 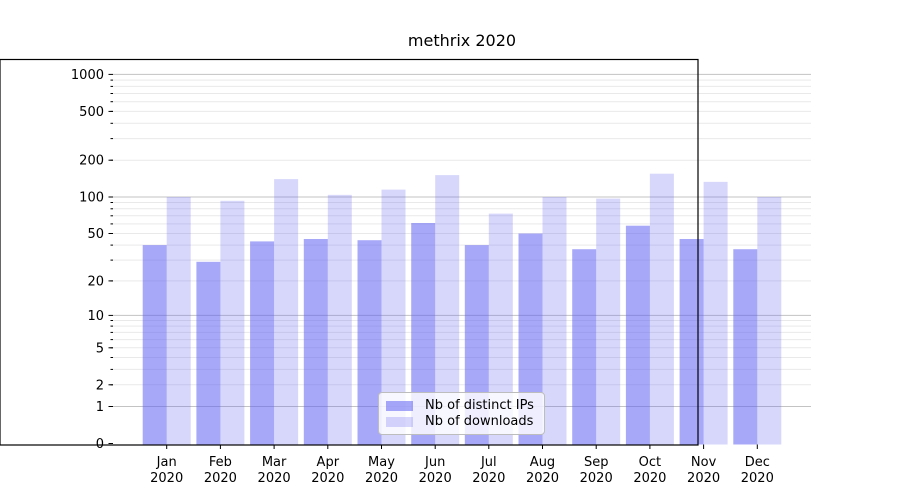 I want to click on legend-label-downloads: Nb of downloads, so click(x=479, y=421).